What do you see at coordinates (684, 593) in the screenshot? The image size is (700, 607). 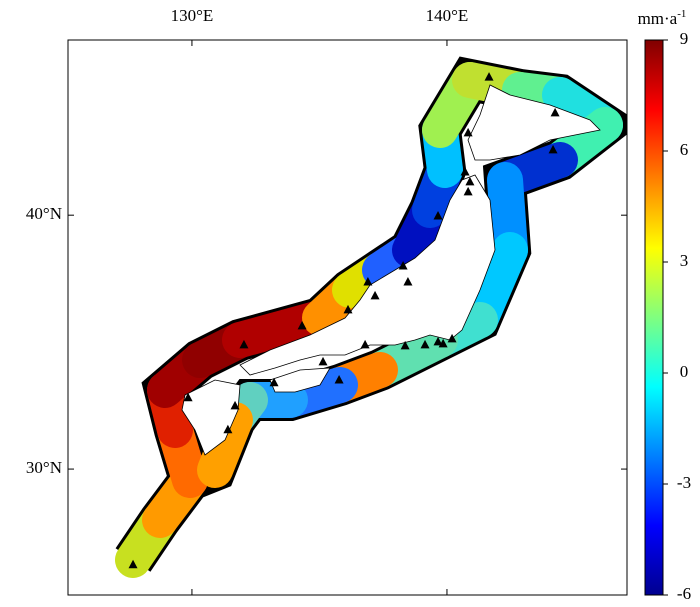 I see `colorbar-tick-label: -6` at bounding box center [684, 593].